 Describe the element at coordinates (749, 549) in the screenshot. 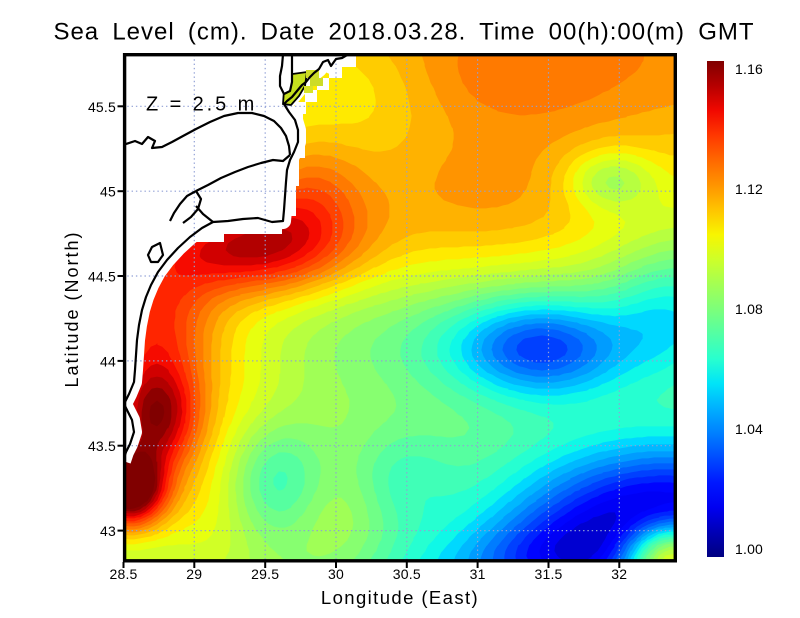

I see `svg-text: 1.00` at that location.